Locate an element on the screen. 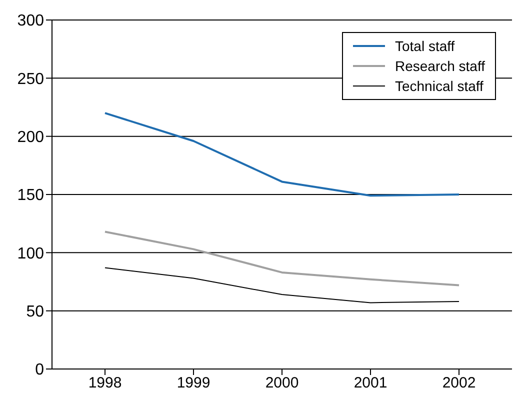 The image size is (516, 403). y-tick-label: 100 is located at coordinates (30, 253).